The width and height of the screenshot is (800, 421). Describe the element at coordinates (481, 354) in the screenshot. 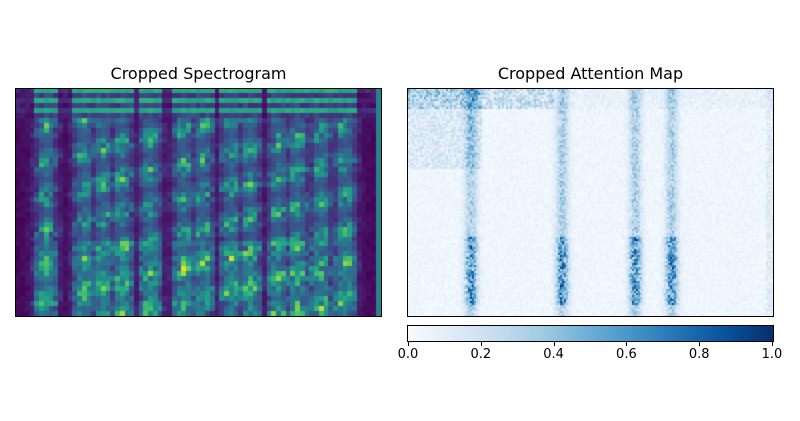

I see `colorbar-tick-label: 0.2` at that location.